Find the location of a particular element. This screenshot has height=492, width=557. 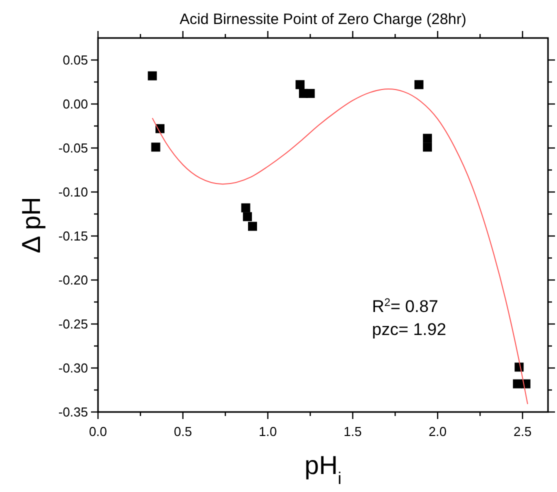

y-tick-label: -0.20 is located at coordinates (73, 280).